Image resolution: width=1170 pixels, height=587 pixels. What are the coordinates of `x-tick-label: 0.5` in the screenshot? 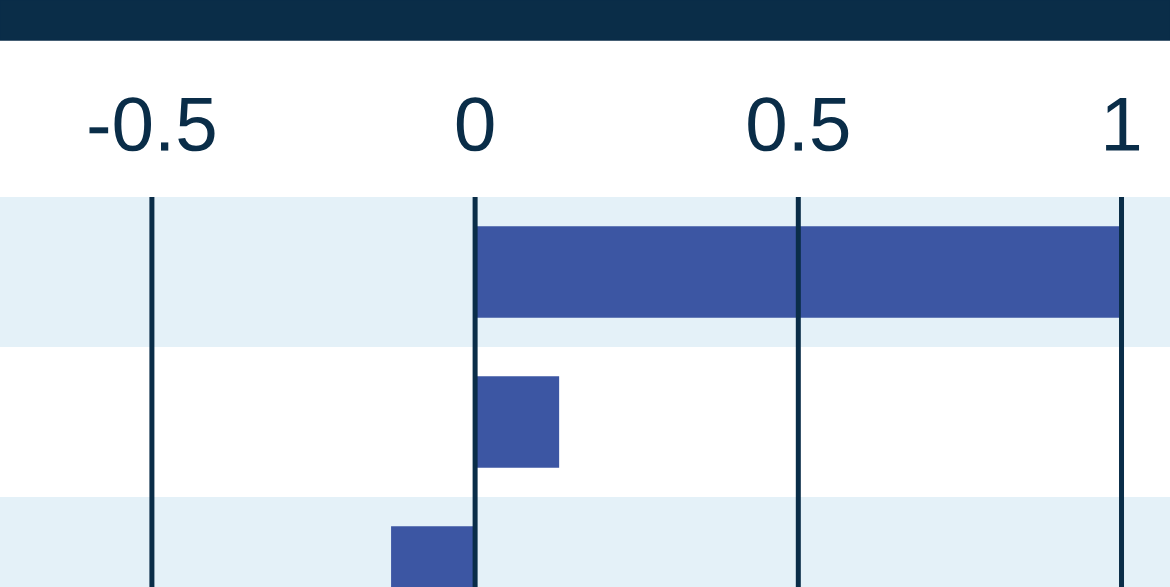 It's located at (798, 124).